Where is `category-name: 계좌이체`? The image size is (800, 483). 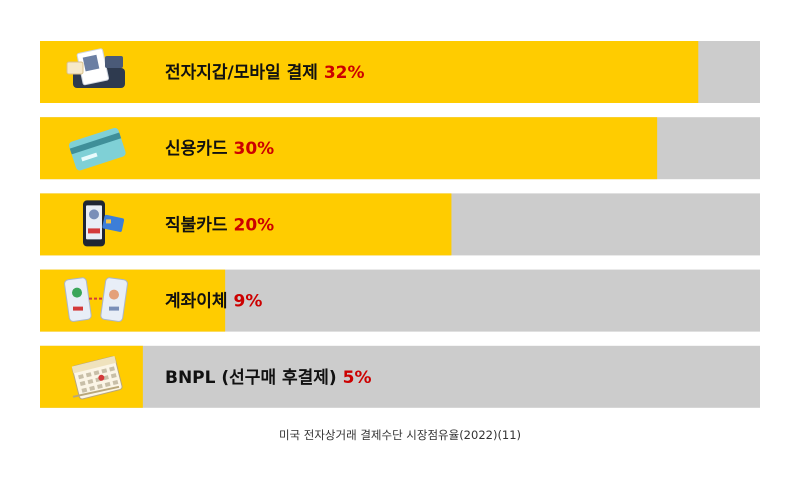
category-name: 계좌이체 is located at coordinates (199, 302).